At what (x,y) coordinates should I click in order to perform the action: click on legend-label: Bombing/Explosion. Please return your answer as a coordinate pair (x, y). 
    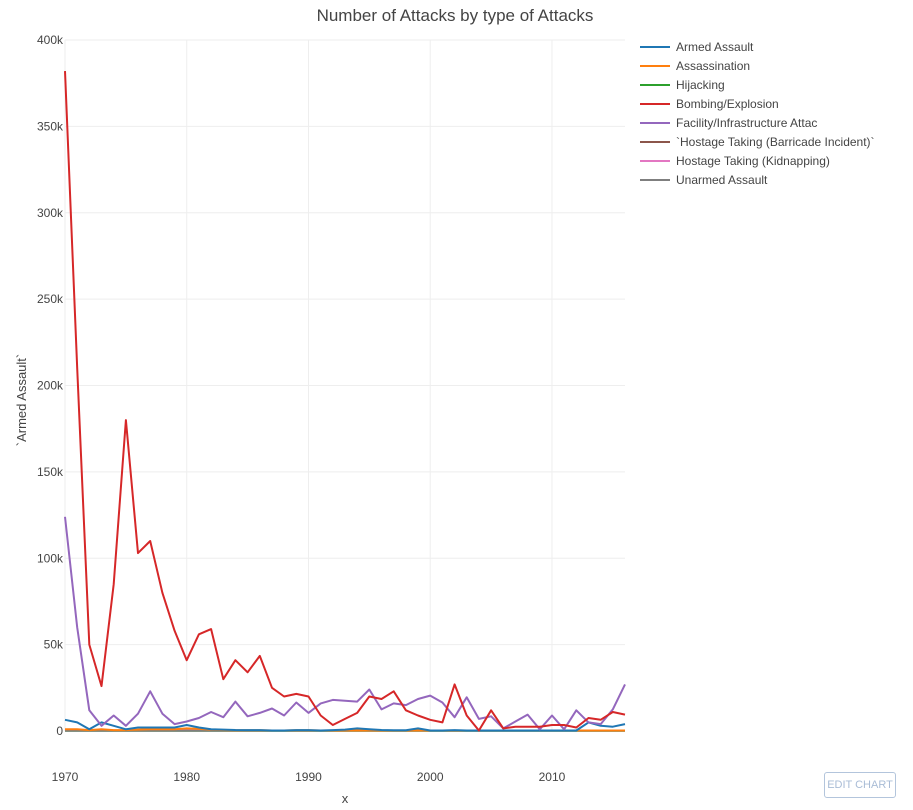
    Looking at the image, I should click on (727, 104).